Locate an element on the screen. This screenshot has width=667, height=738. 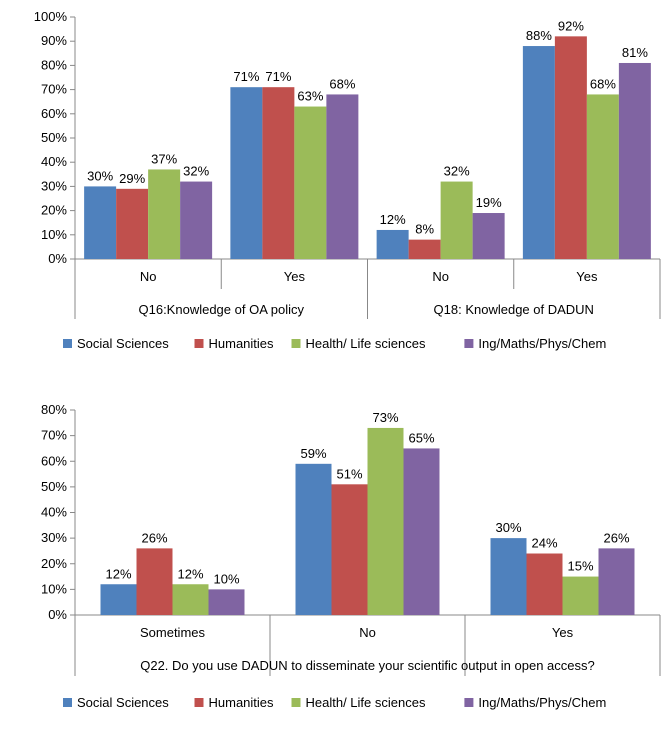
data-label: 37% is located at coordinates (164, 158).